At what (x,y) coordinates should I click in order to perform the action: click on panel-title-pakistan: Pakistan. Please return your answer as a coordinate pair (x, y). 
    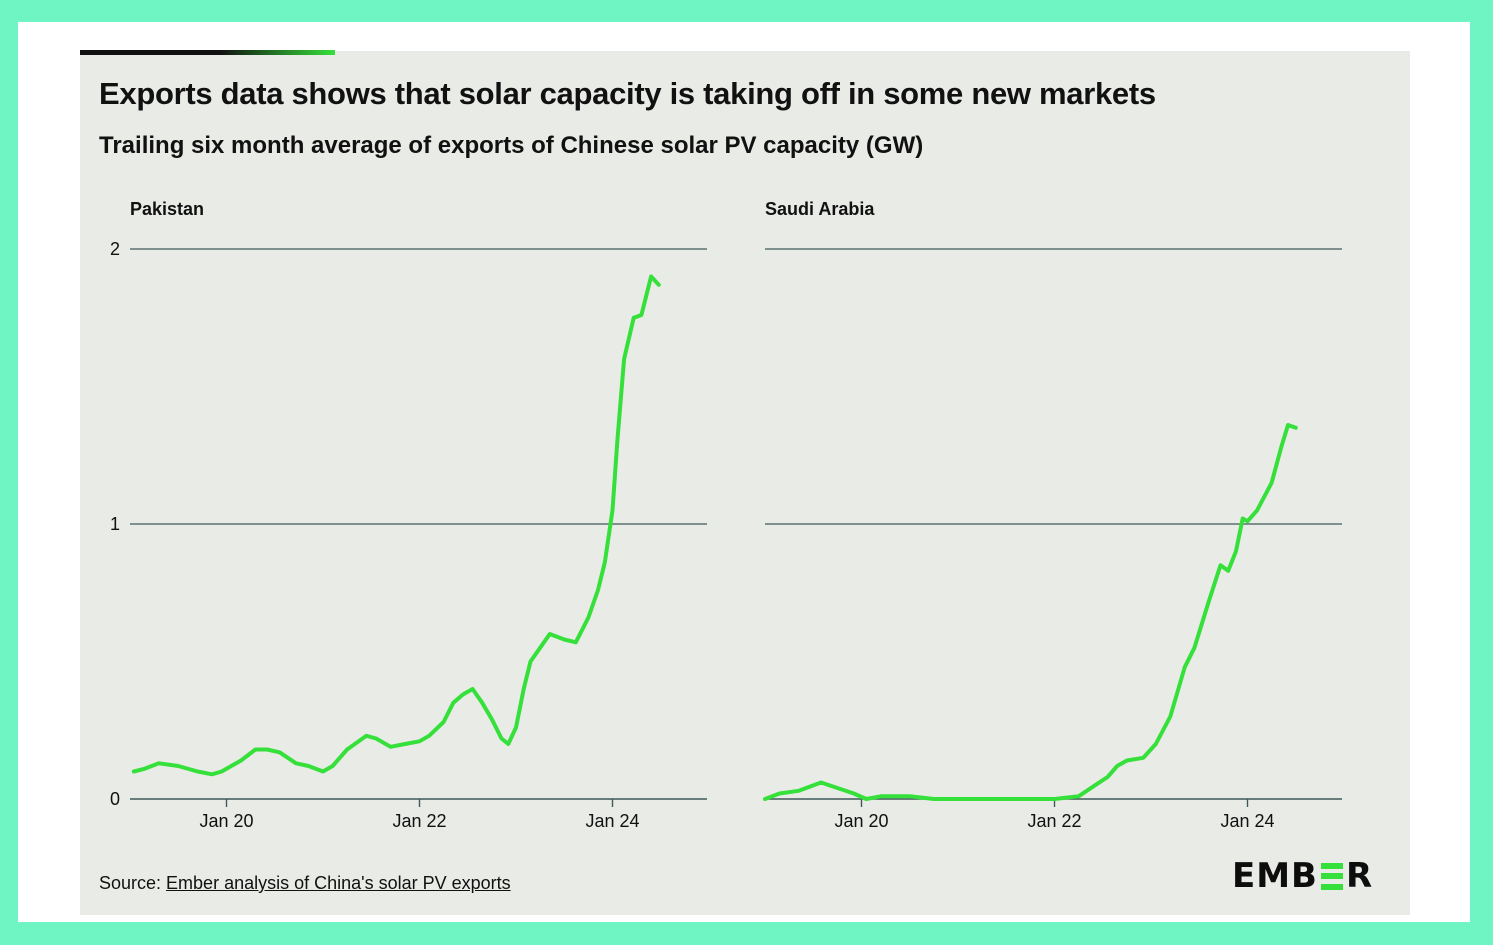
    Looking at the image, I should click on (167, 209).